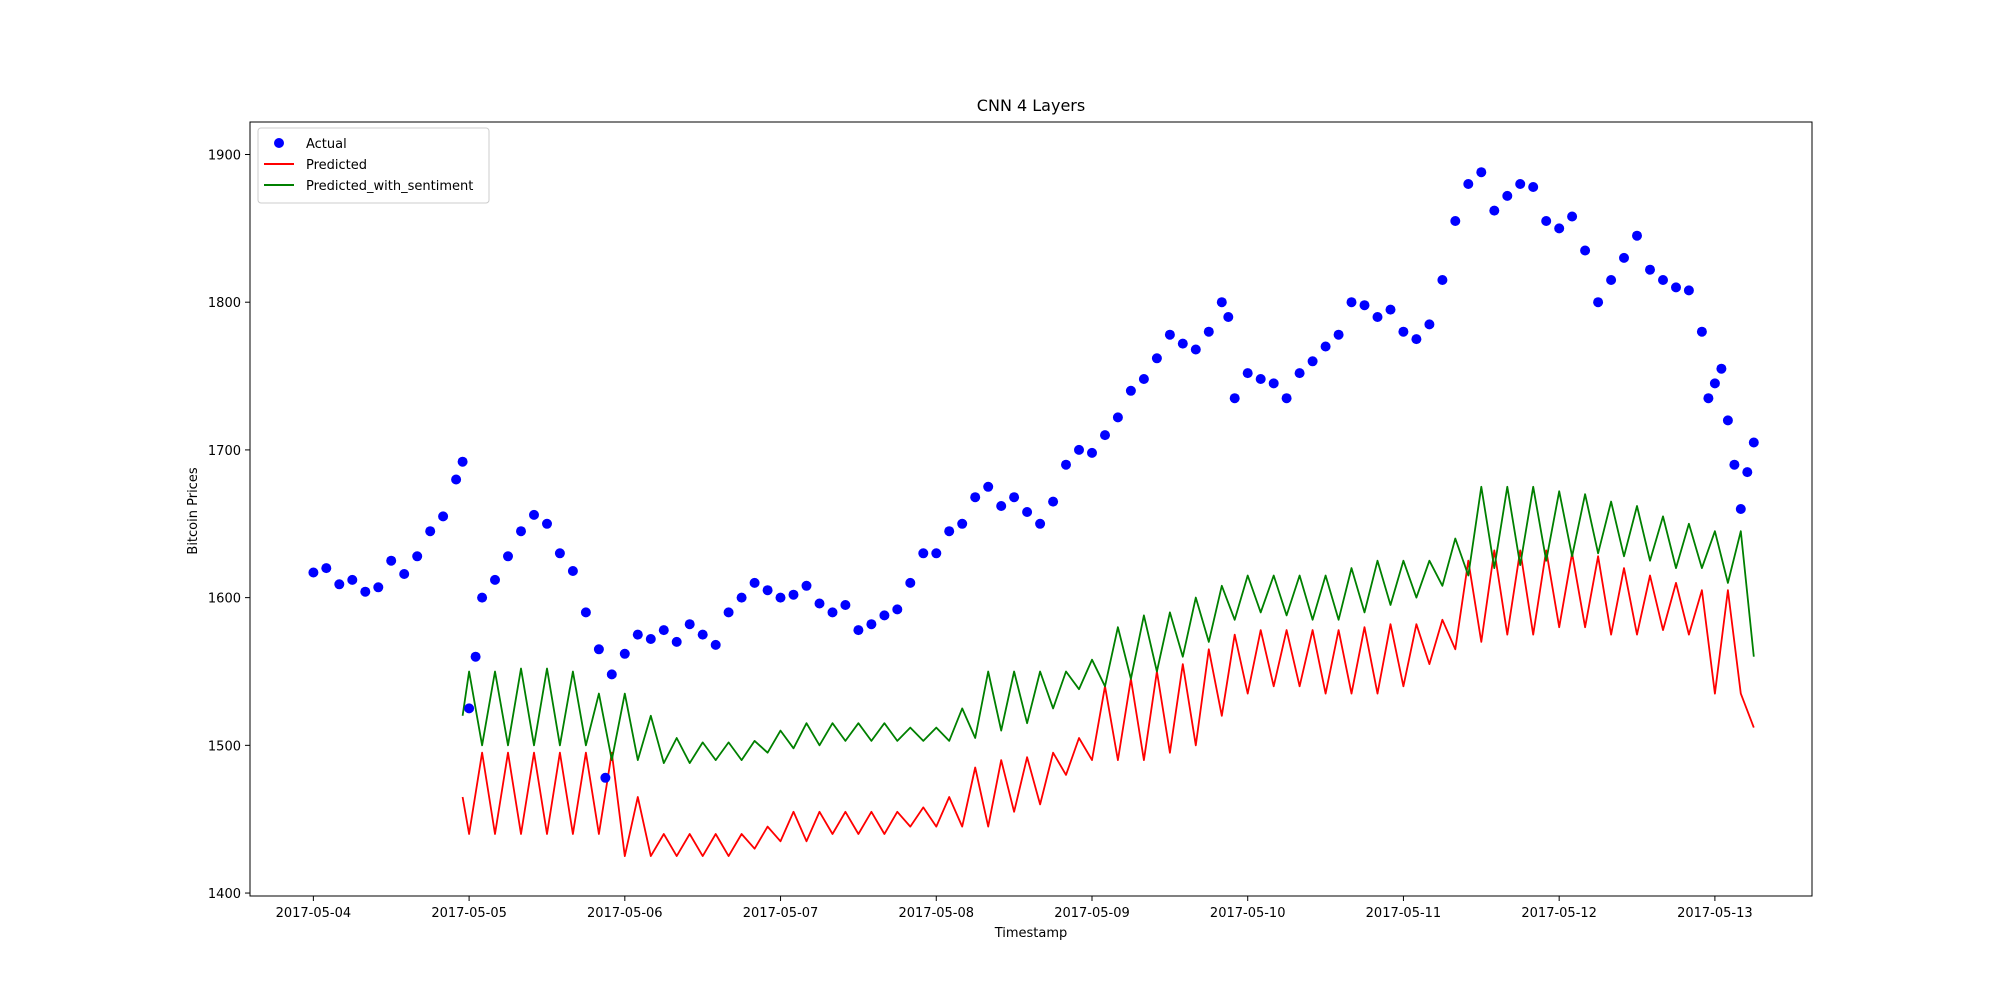 The image size is (2000, 1000). What do you see at coordinates (224, 155) in the screenshot?
I see `y-tick-label: 1900` at bounding box center [224, 155].